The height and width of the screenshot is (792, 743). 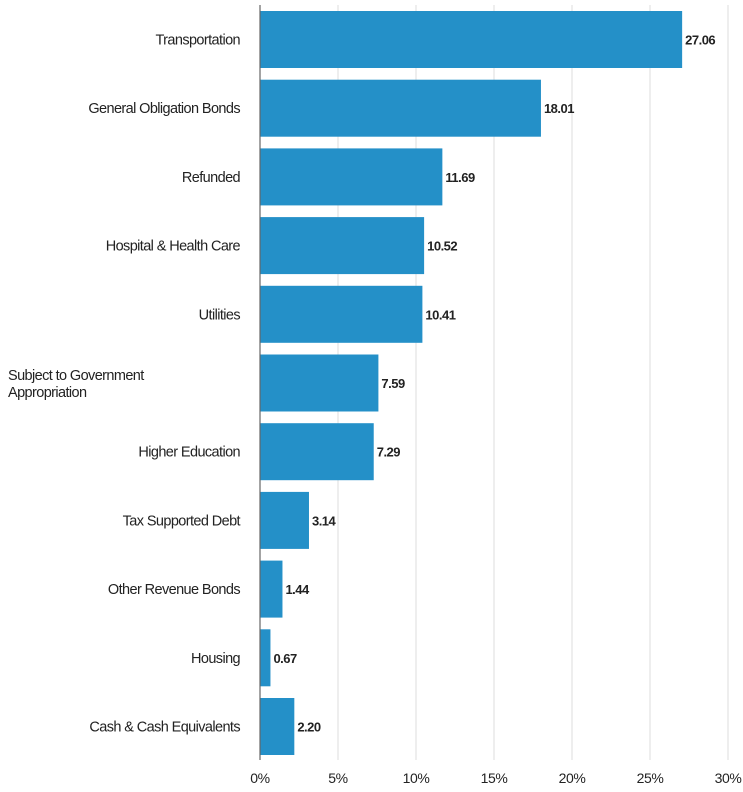 I want to click on value-label-general-obligation-bonds: 18.01, so click(x=559, y=108).